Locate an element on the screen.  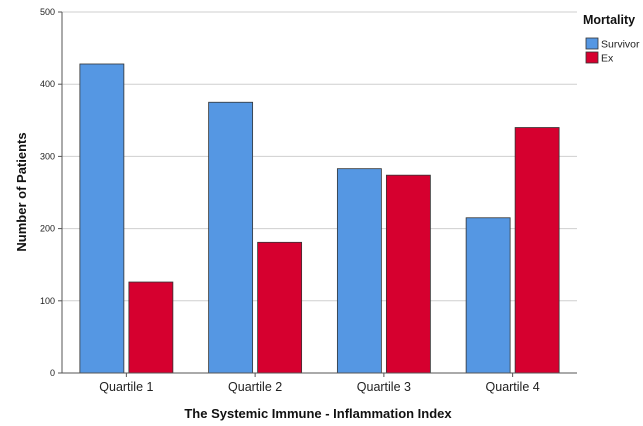
y-tick-label: 500 is located at coordinates (47, 12).